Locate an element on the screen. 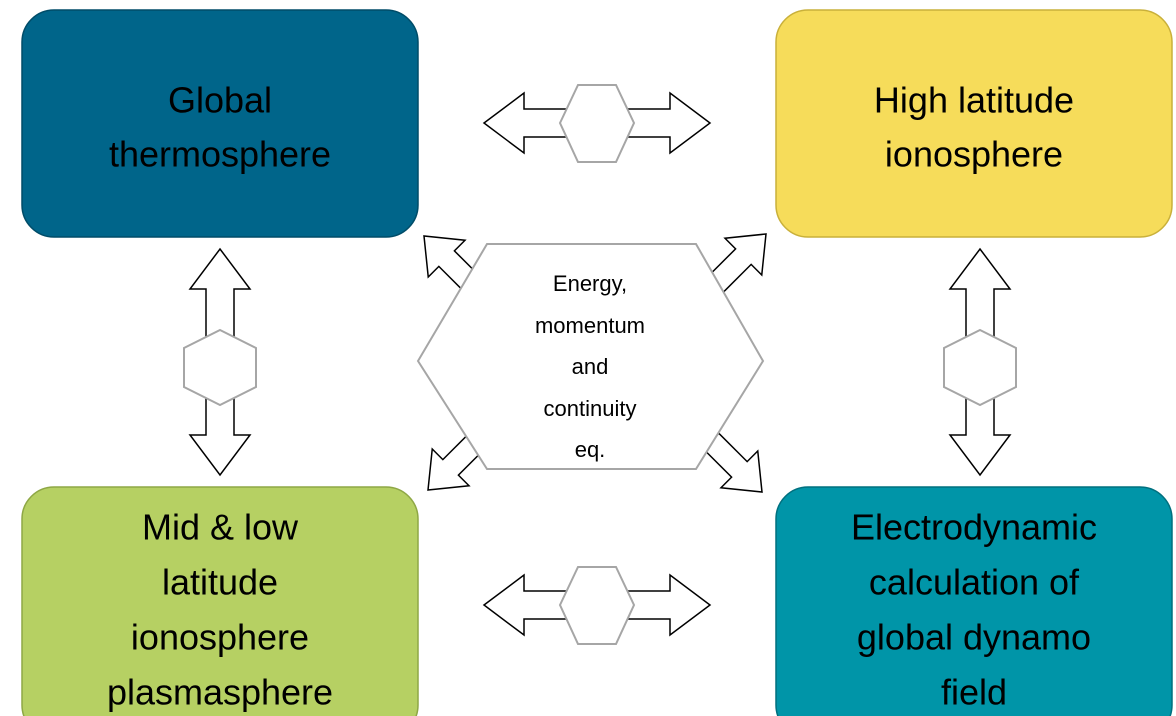 The image size is (1176, 716). box-label: global dynamo is located at coordinates (974, 637).